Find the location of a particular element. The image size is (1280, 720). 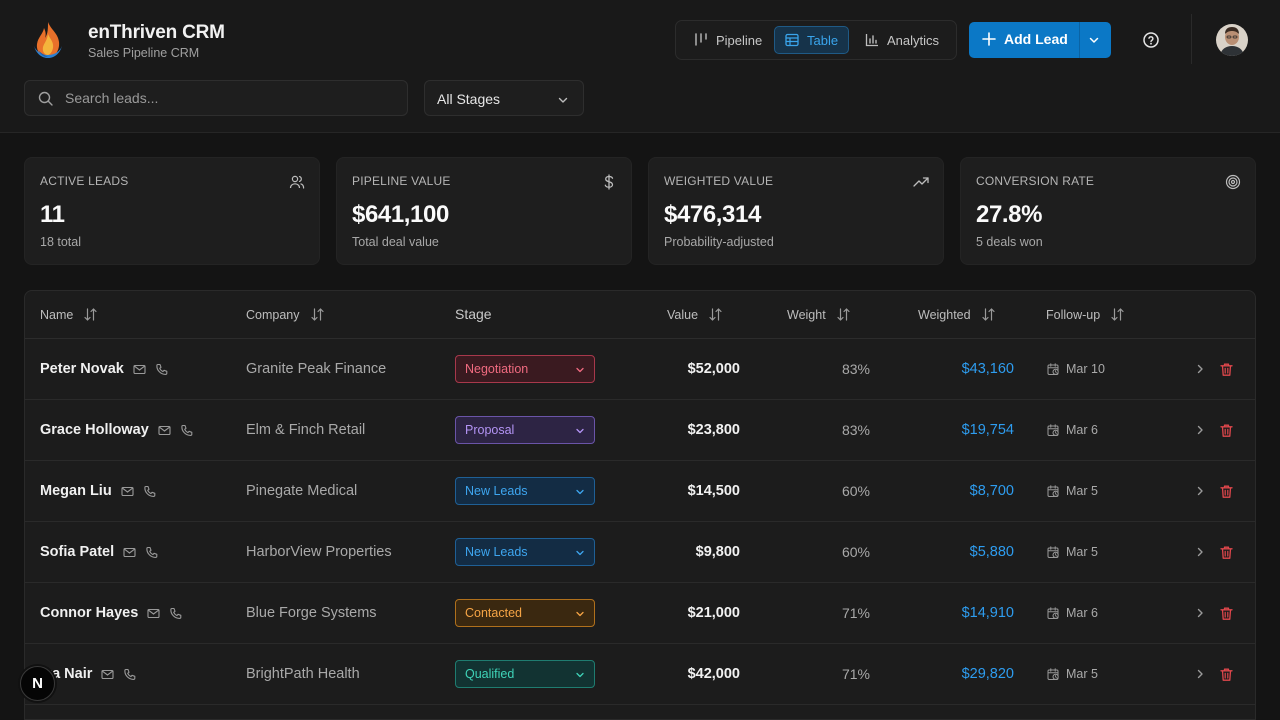

column-header-value: Value is located at coordinates (695, 314).